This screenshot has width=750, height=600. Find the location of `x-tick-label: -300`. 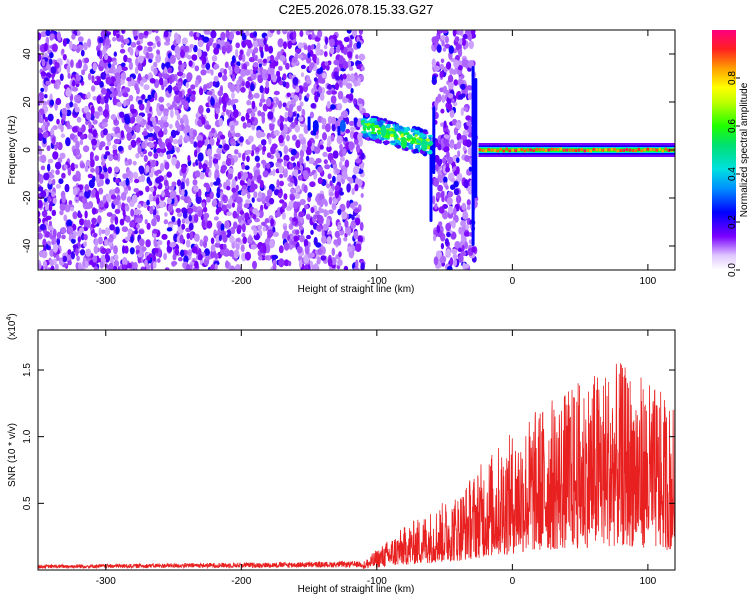

x-tick-label: -300 is located at coordinates (106, 581).